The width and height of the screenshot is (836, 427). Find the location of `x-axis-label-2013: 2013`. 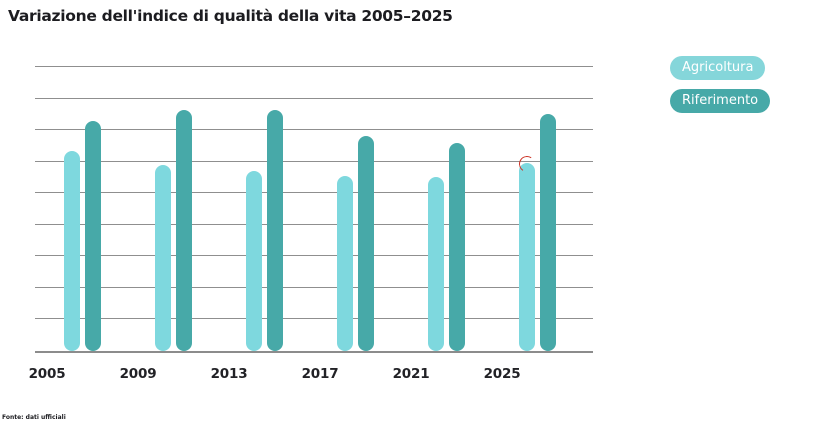

x-axis-label-2013: 2013 is located at coordinates (229, 374).